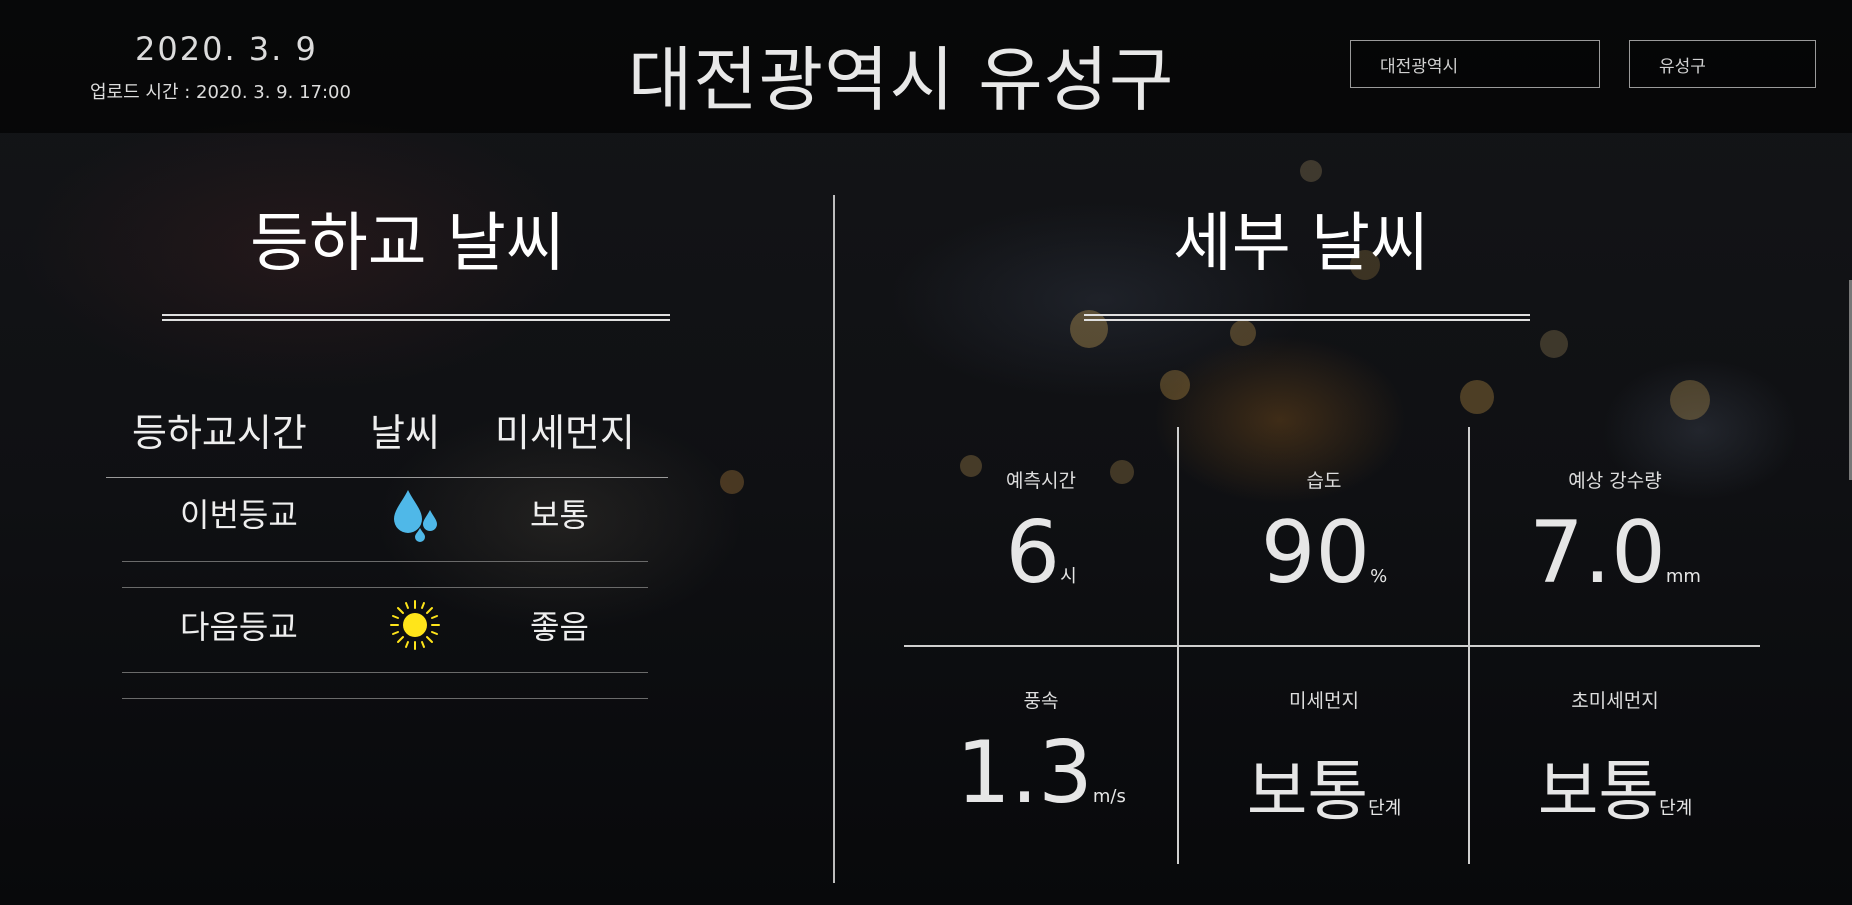  Describe the element at coordinates (1324, 701) in the screenshot. I see `stat-label: 미세먼지` at that location.